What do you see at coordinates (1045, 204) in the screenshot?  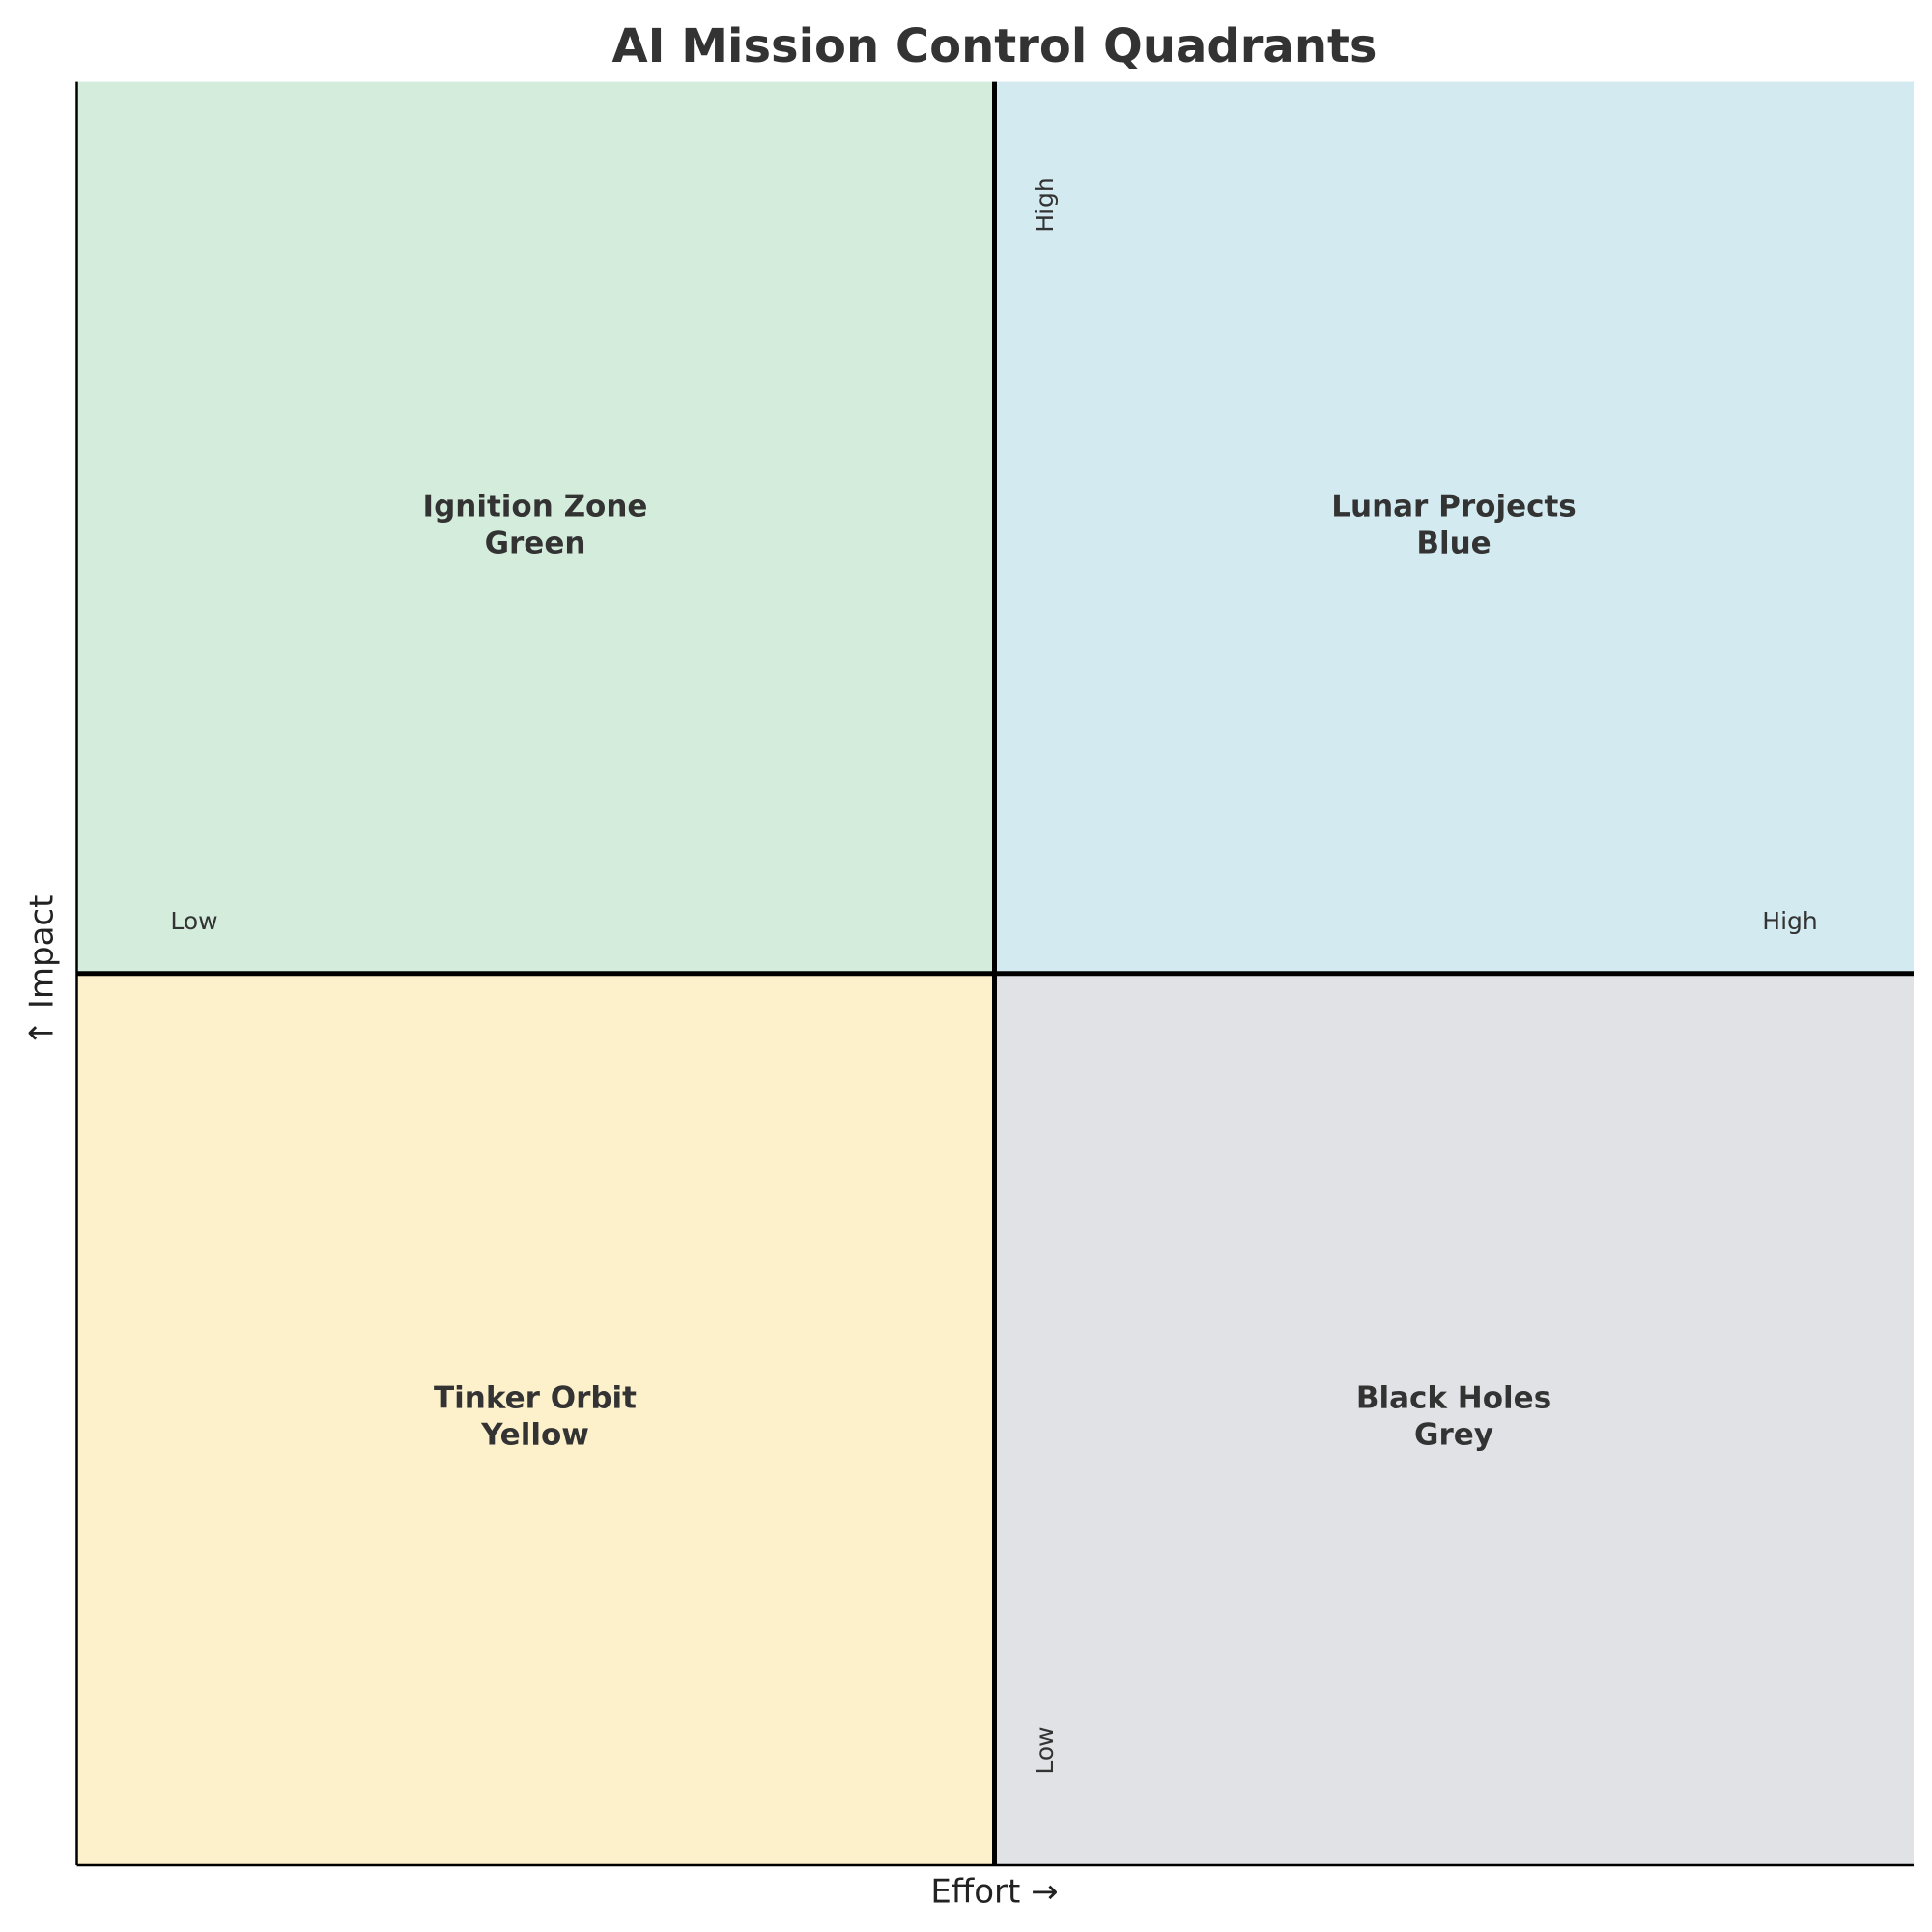 I see `y-high-label: High` at bounding box center [1045, 204].